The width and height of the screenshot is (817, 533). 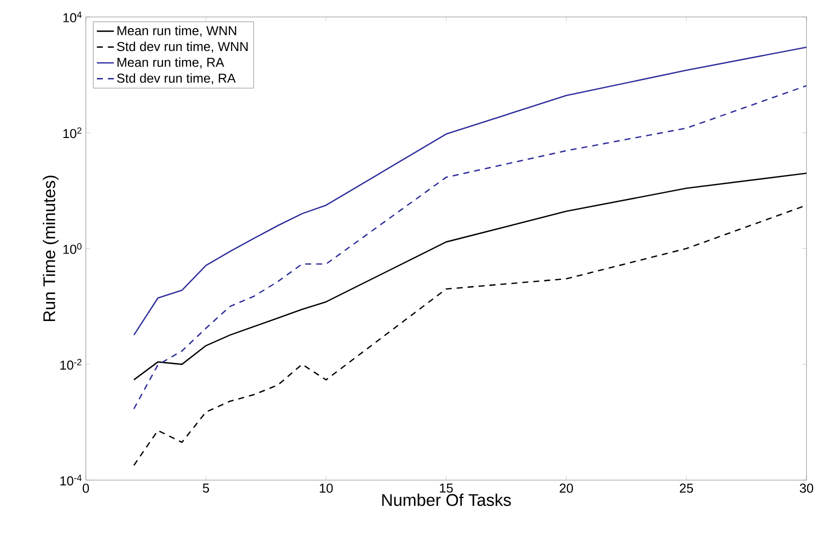 I want to click on x-tick-label: 10, so click(x=326, y=488).